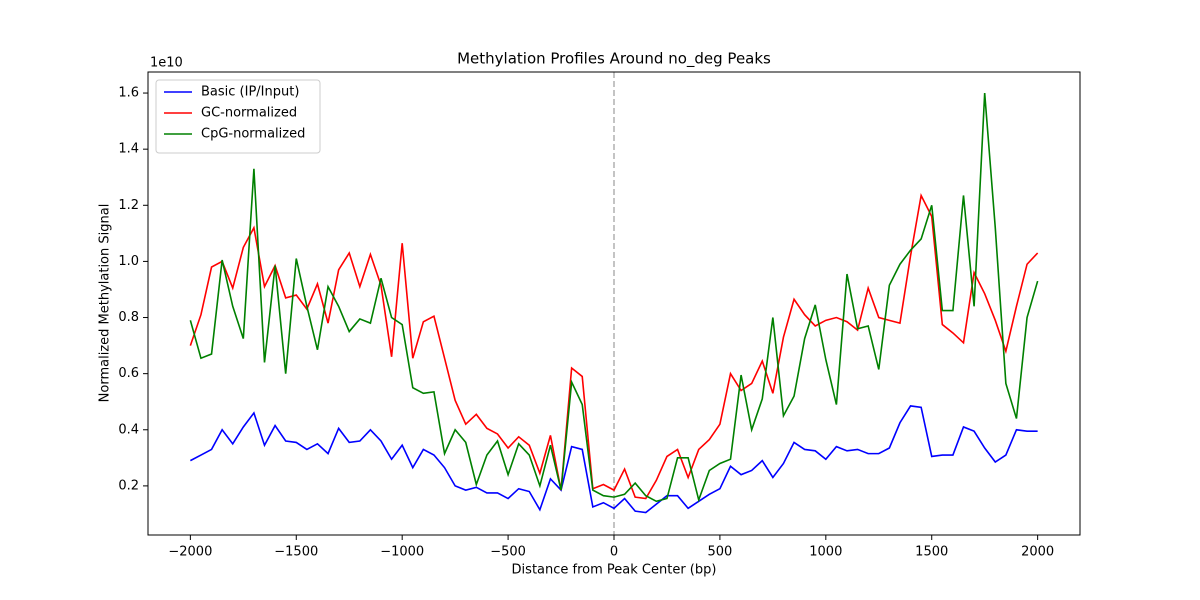  Describe the element at coordinates (250, 92) in the screenshot. I see `legend-label: Basic (IP/Input)` at that location.